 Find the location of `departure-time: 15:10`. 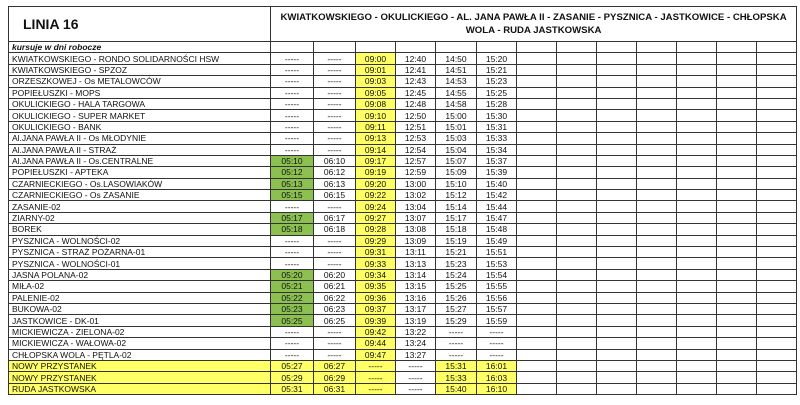

departure-time: 15:10 is located at coordinates (456, 184).